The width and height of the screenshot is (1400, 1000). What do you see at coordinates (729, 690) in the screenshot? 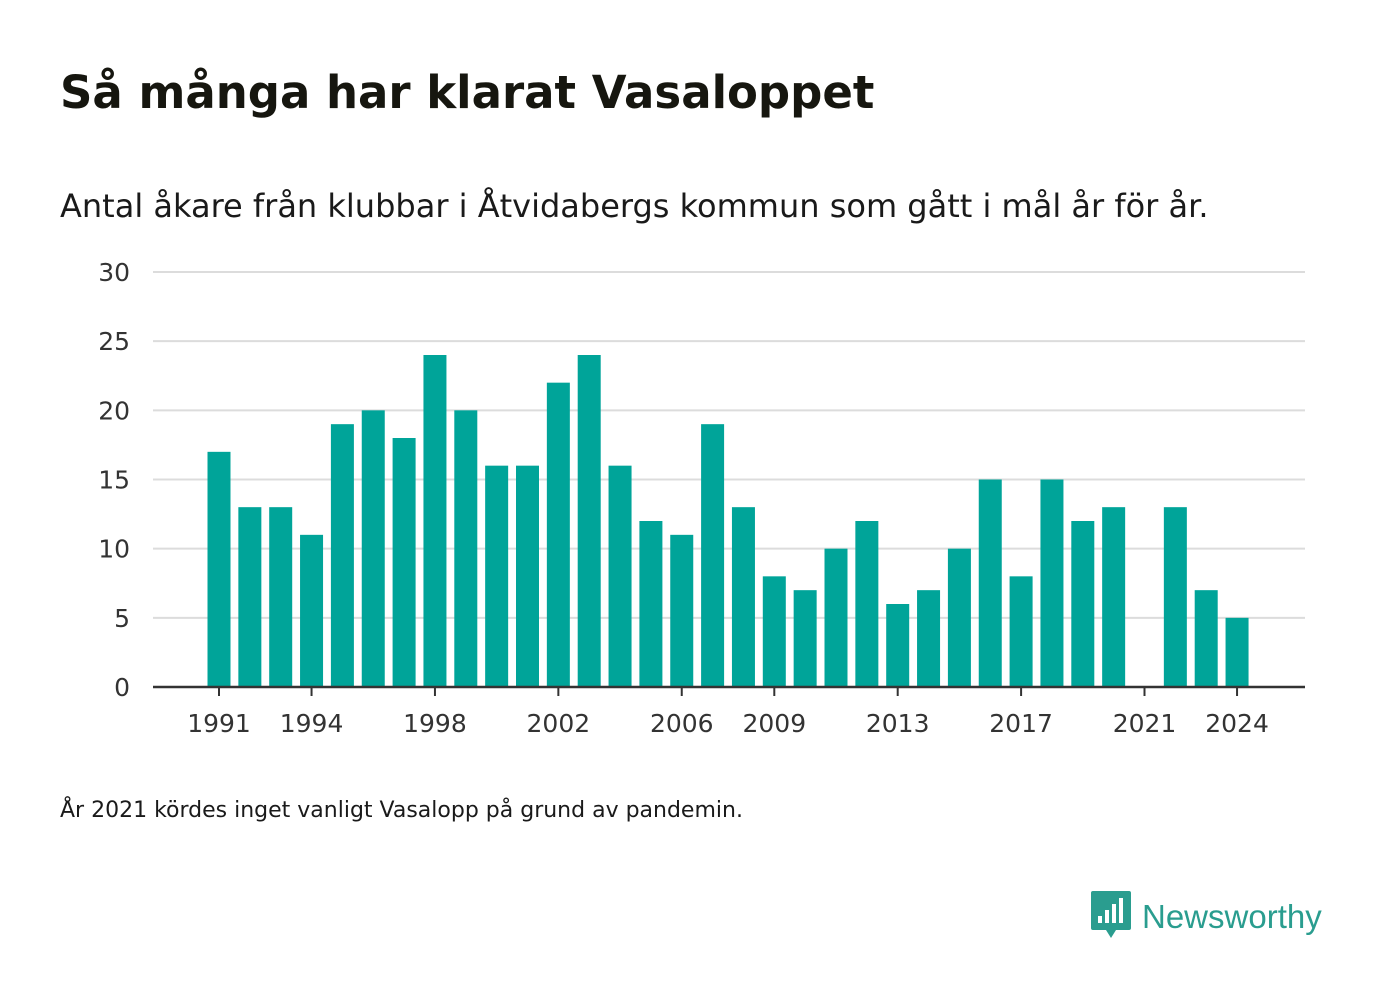
I see `x-axis` at bounding box center [729, 690].